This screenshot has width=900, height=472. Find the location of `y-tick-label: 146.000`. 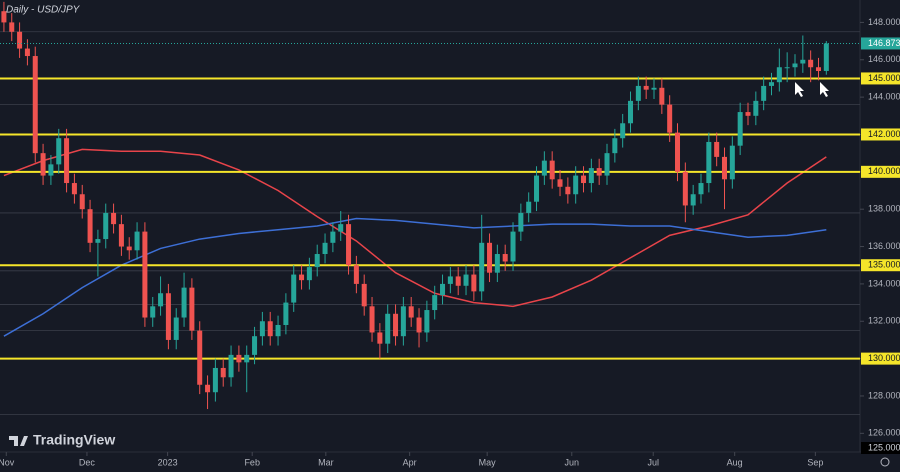

y-tick-label: 146.000 is located at coordinates (884, 59).